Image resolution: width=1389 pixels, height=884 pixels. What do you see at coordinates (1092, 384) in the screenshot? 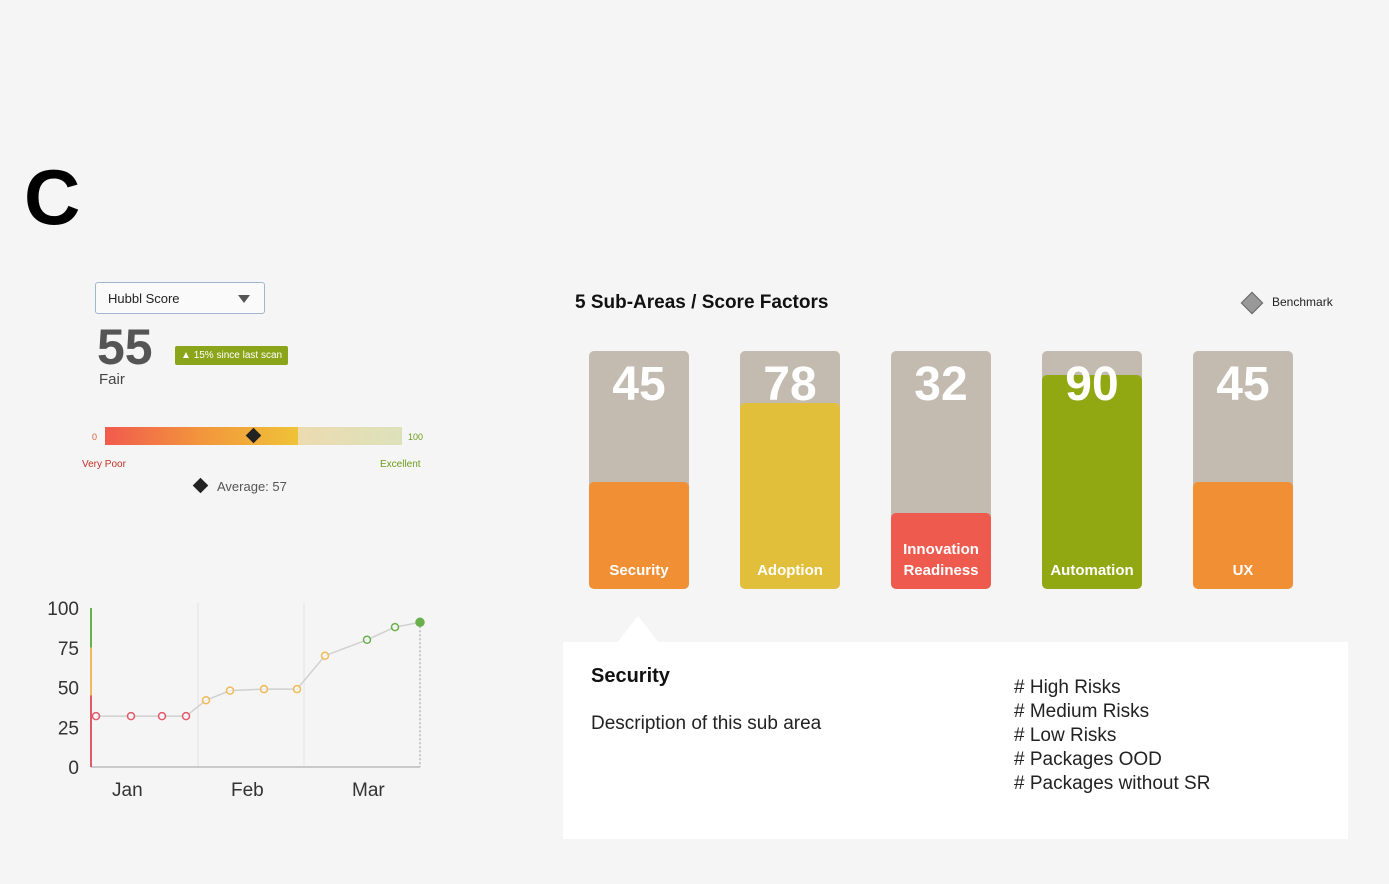
I see `factor-value: 90` at bounding box center [1092, 384].